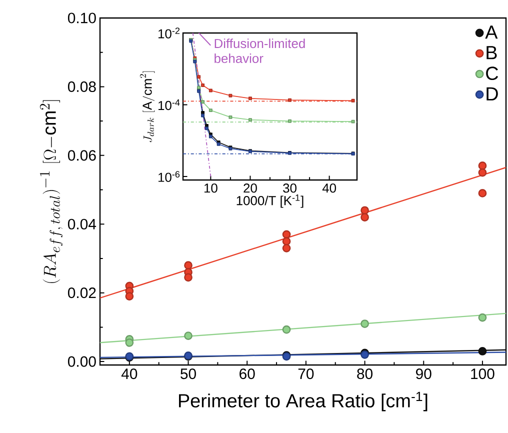 The width and height of the screenshot is (508, 433). I want to click on legend-label: C, so click(492, 73).